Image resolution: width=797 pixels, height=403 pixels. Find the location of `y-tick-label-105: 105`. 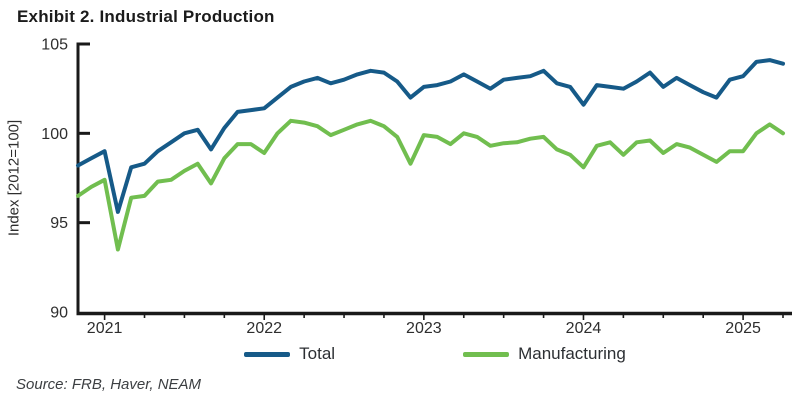

y-tick-label-105: 105 is located at coordinates (54, 45).